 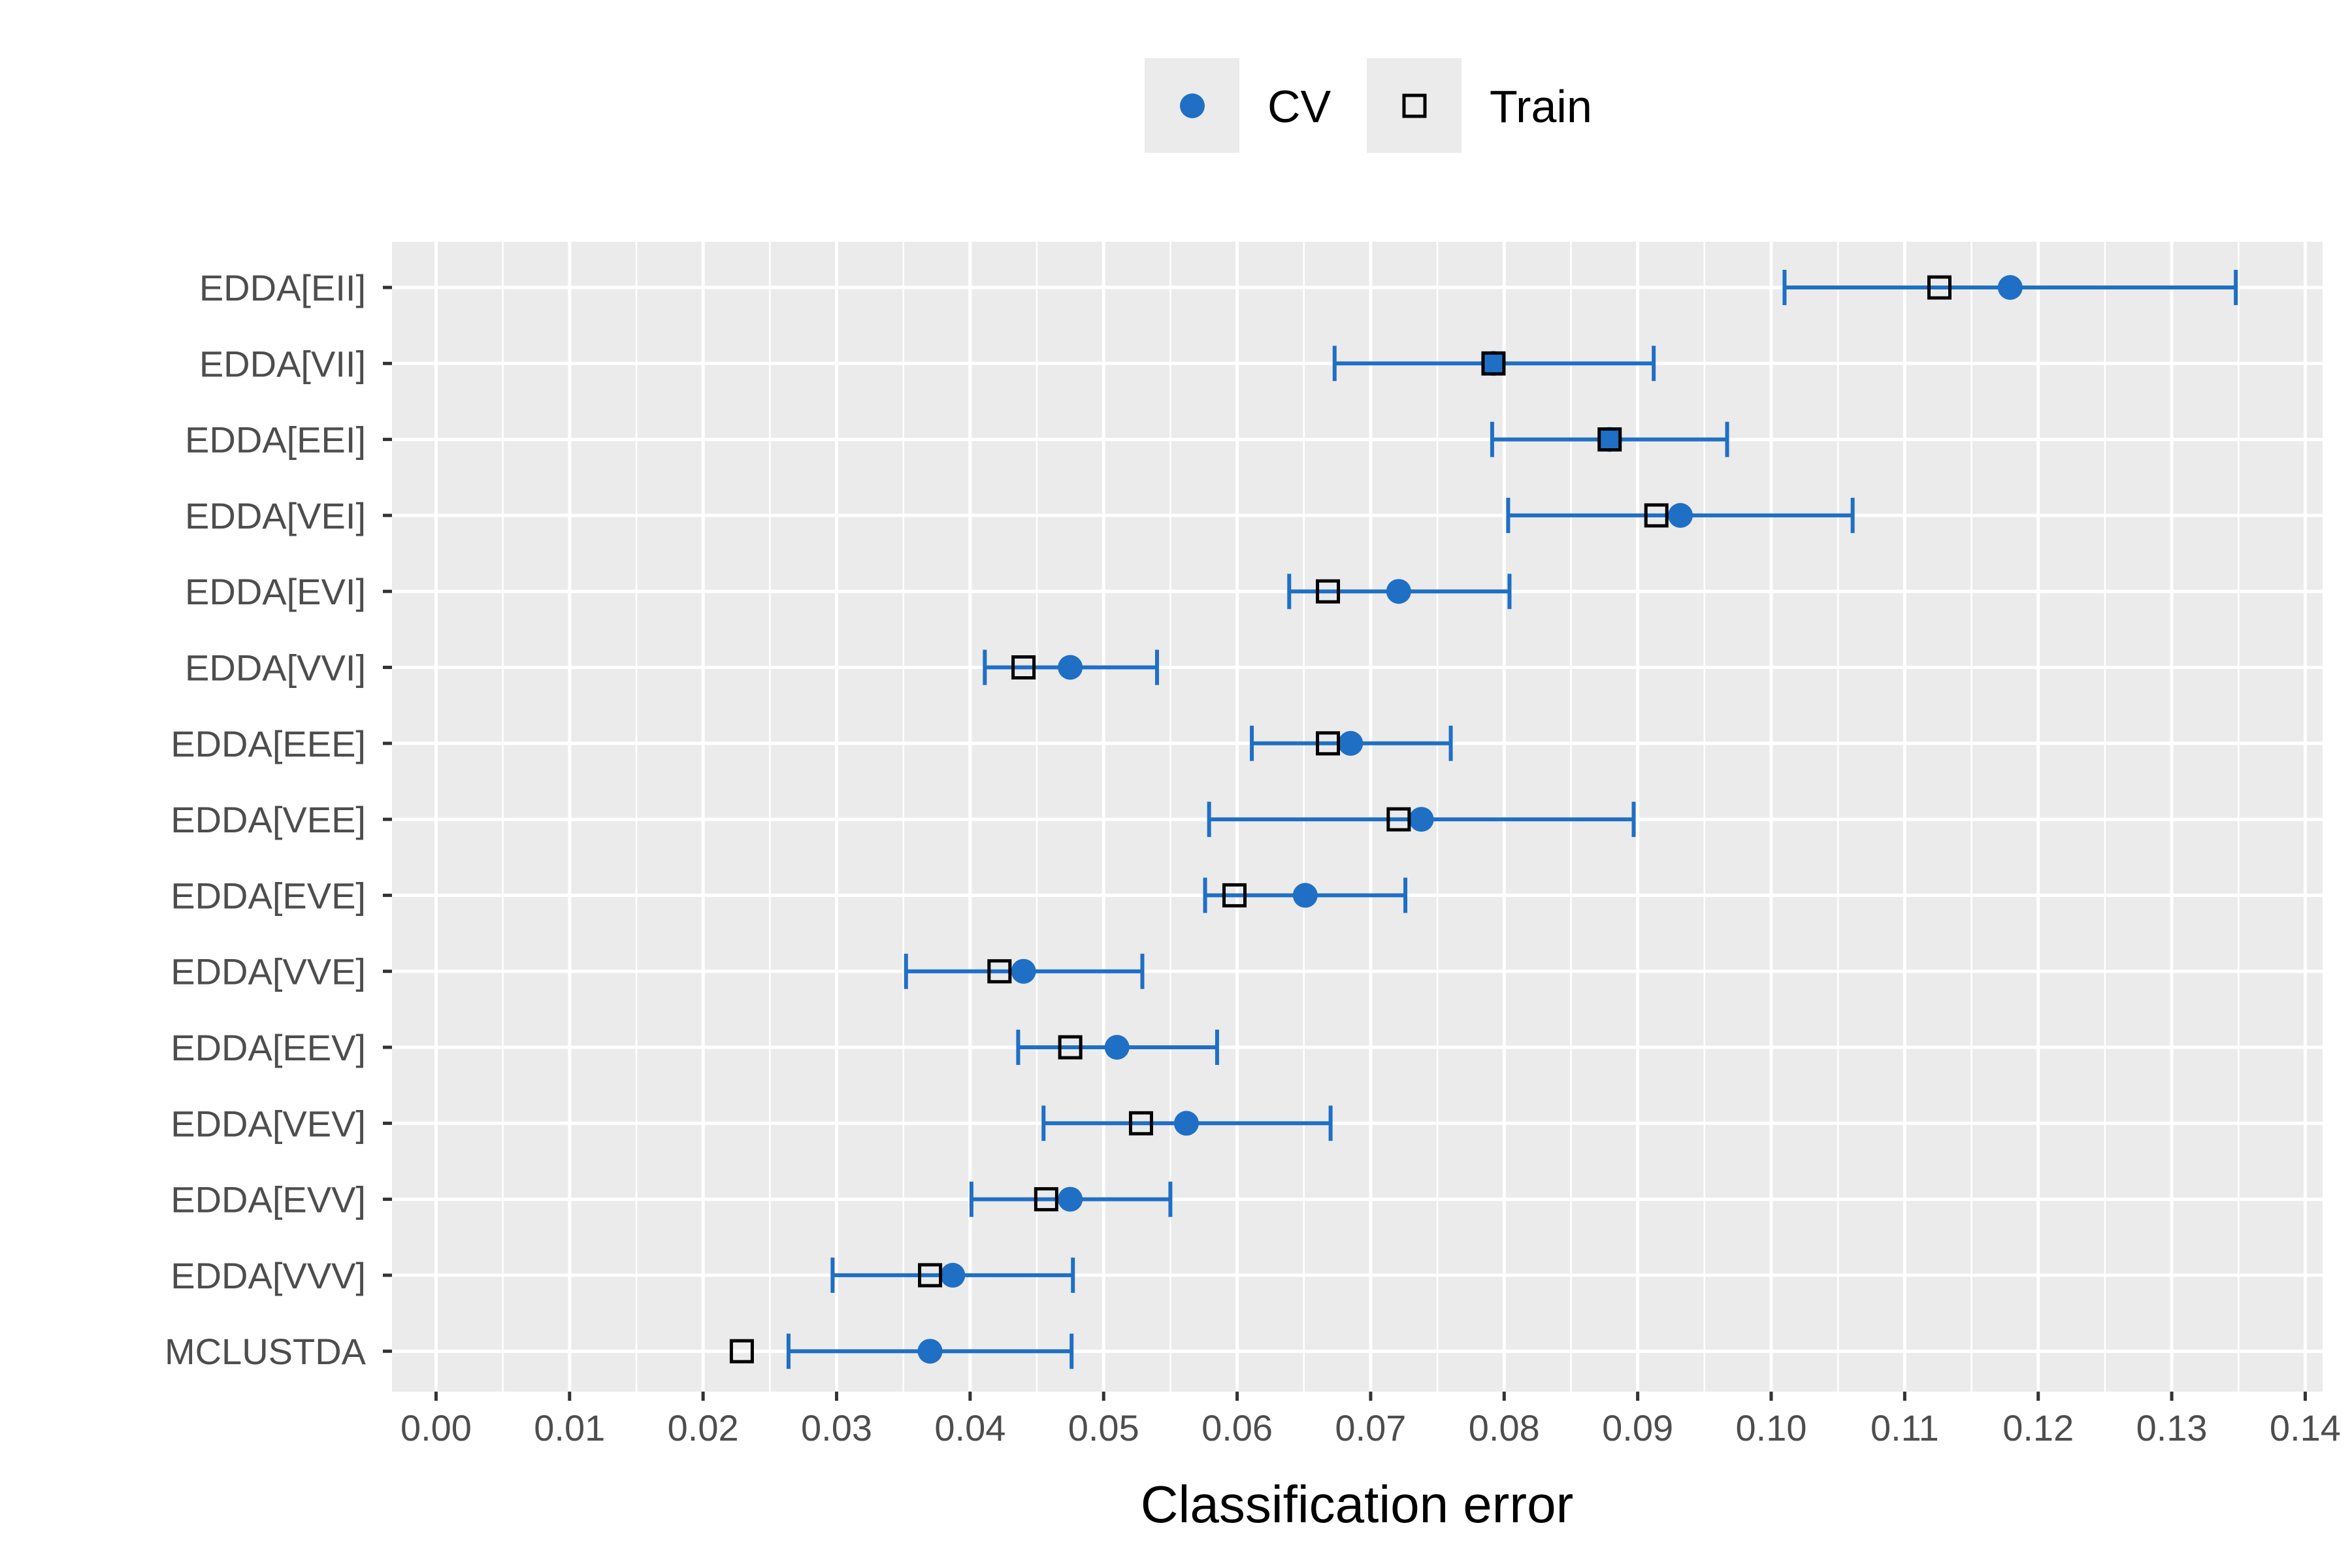 What do you see at coordinates (268, 1047) in the screenshot?
I see `y-tick-label: EDDA[EEV]` at bounding box center [268, 1047].